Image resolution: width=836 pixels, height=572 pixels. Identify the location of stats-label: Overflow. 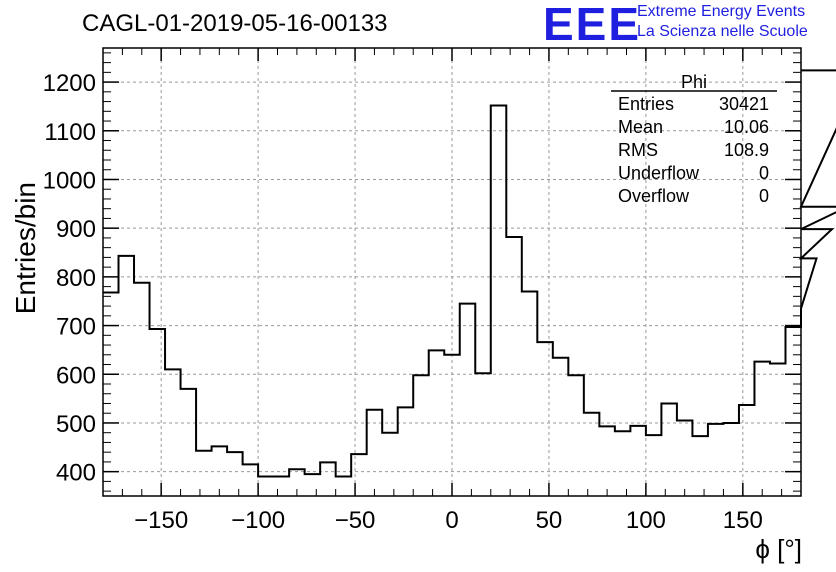
(654, 196).